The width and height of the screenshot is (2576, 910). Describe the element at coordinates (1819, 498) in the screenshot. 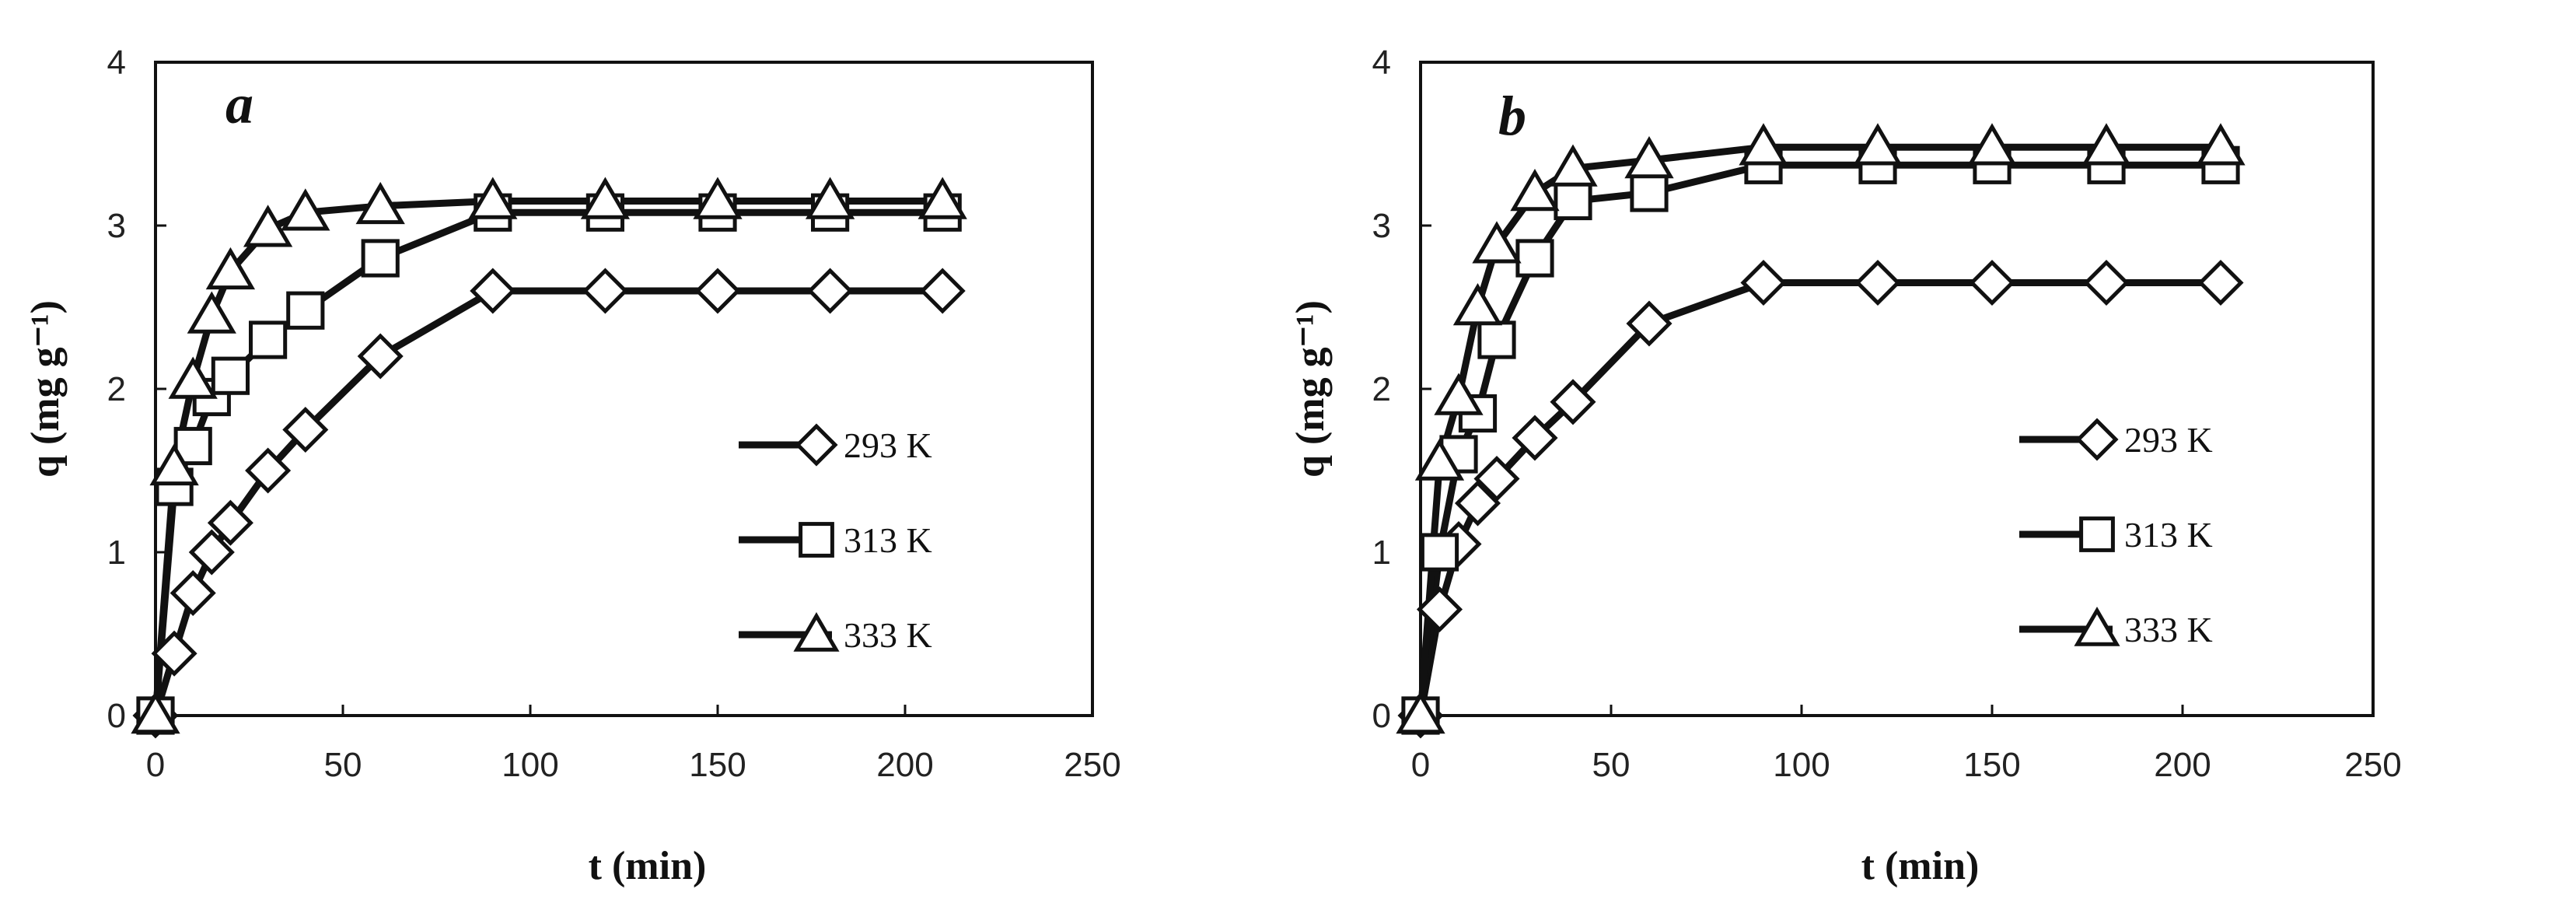

I see `series-line-293-K` at that location.